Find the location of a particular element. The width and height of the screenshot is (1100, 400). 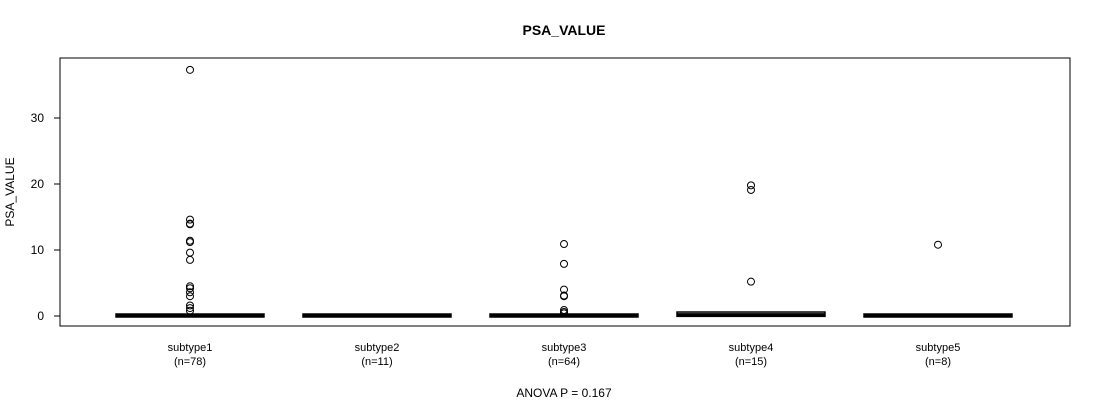

x-tick-label: subtype2 is located at coordinates (377, 348).